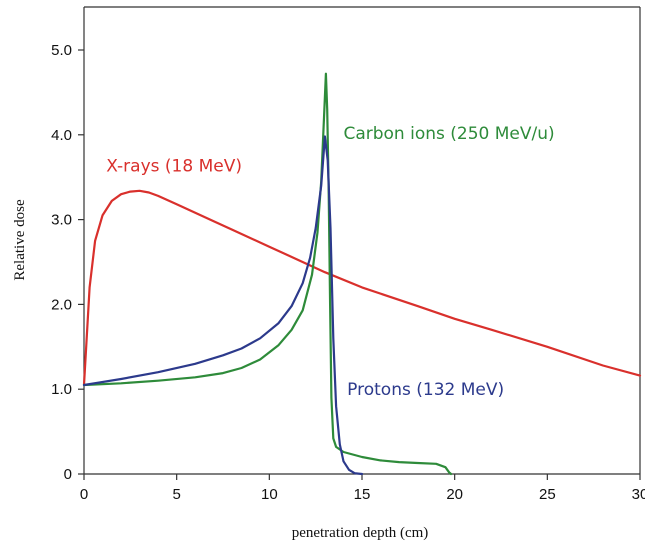 This screenshot has width=645, height=547. I want to click on y-tick-label: 1.0, so click(61, 389).